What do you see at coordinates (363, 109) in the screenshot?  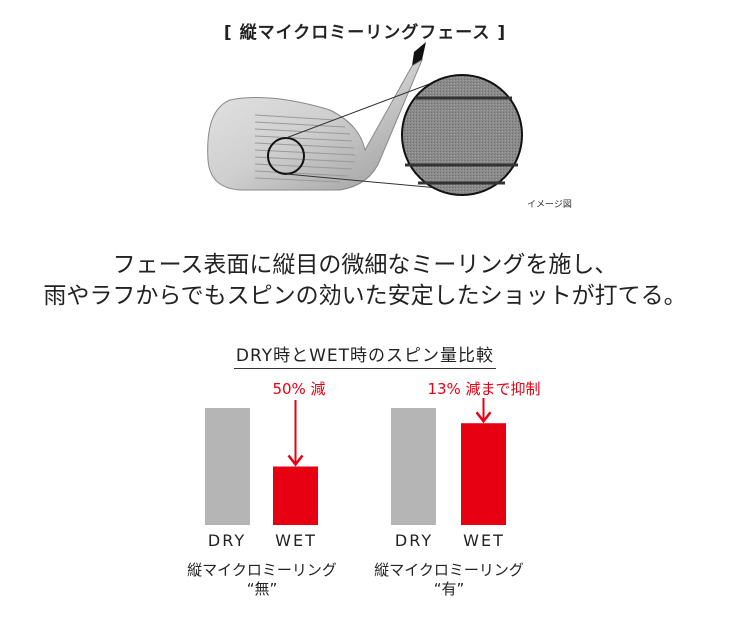 I see `zoom-line` at bounding box center [363, 109].